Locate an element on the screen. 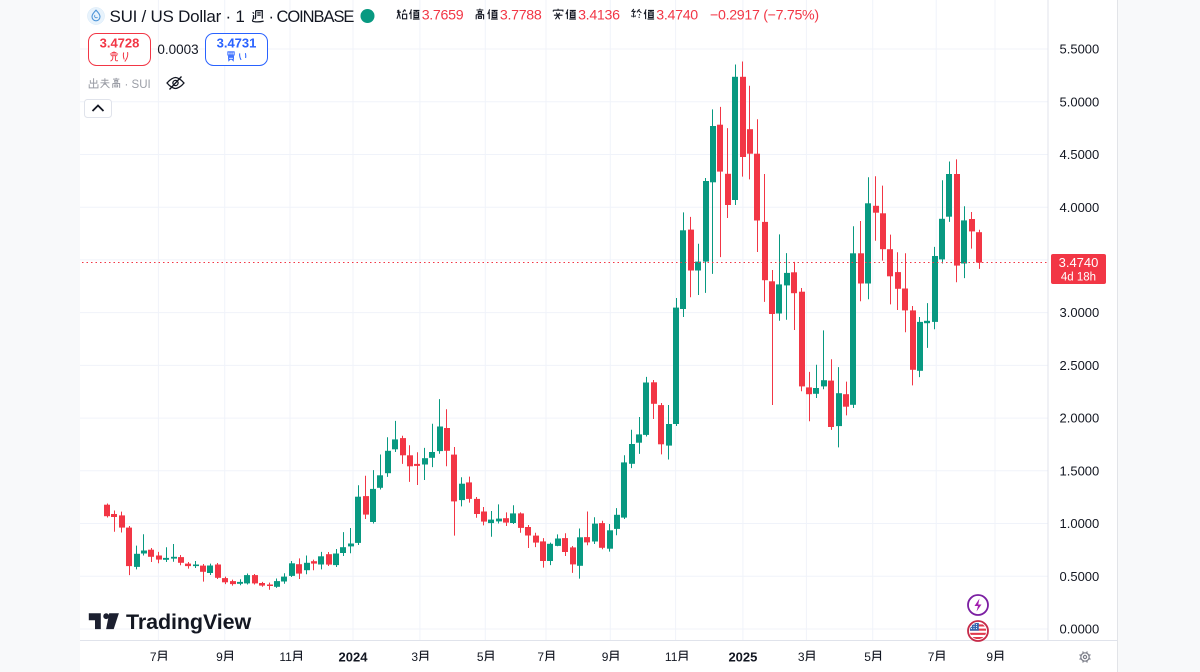 The image size is (1200, 672). svg-text: 1.5000 is located at coordinates (1080, 470).